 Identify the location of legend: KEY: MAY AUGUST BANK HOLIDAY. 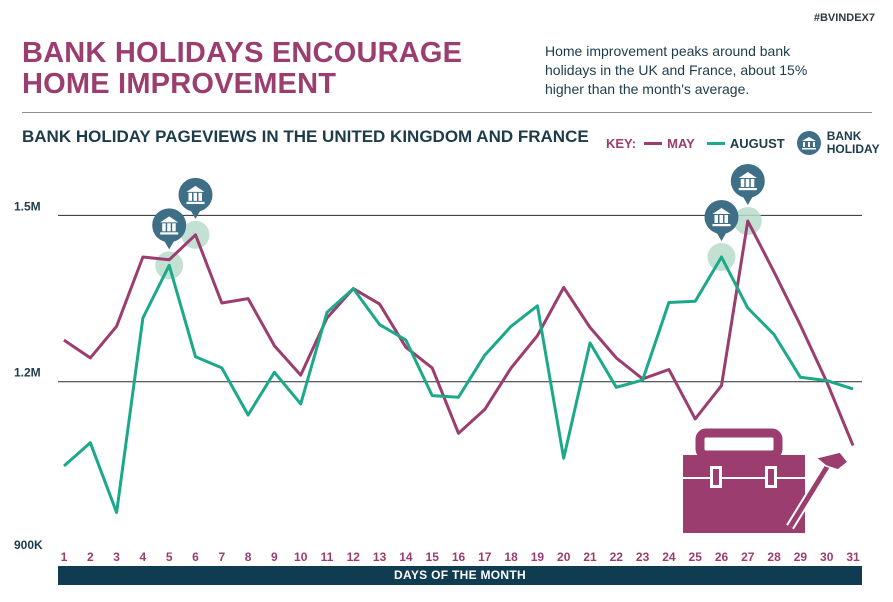
(743, 143).